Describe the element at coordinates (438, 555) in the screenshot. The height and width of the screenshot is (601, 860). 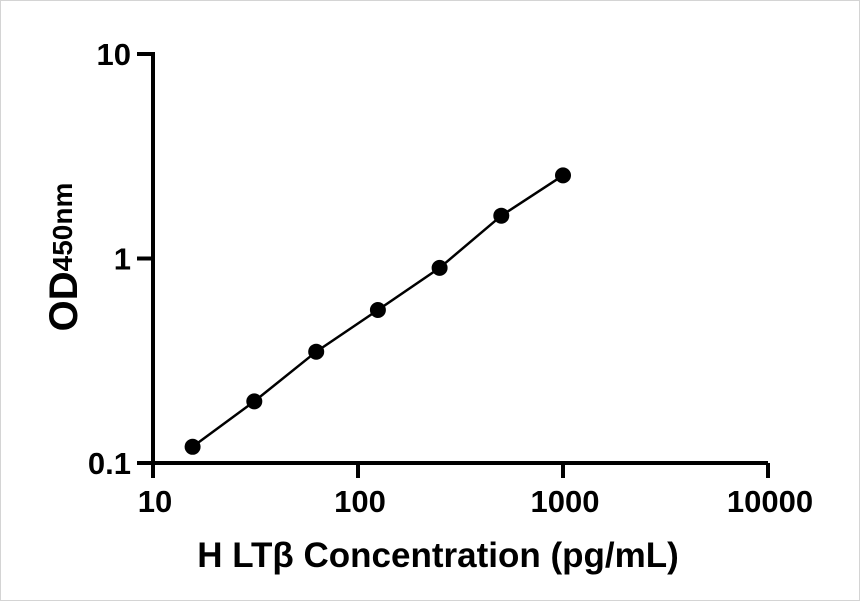
I see `x-axis-title: H LTβ Concentration (pg/mL)` at that location.